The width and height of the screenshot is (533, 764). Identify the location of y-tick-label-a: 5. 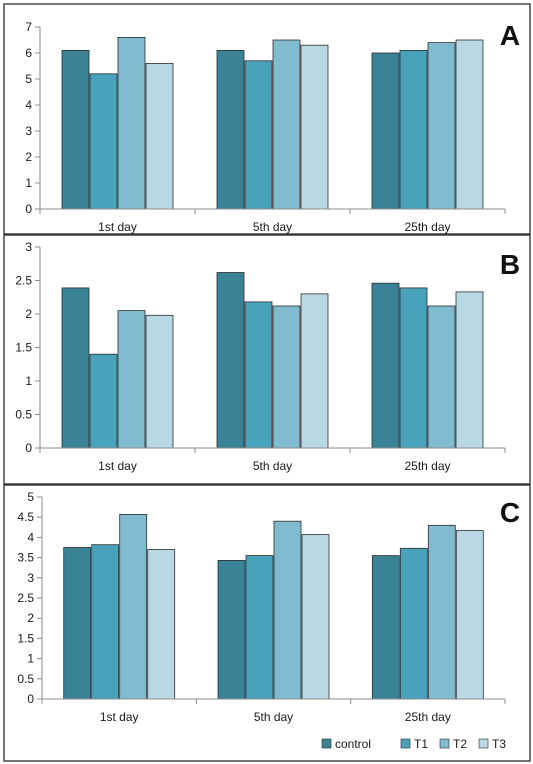
(28, 79).